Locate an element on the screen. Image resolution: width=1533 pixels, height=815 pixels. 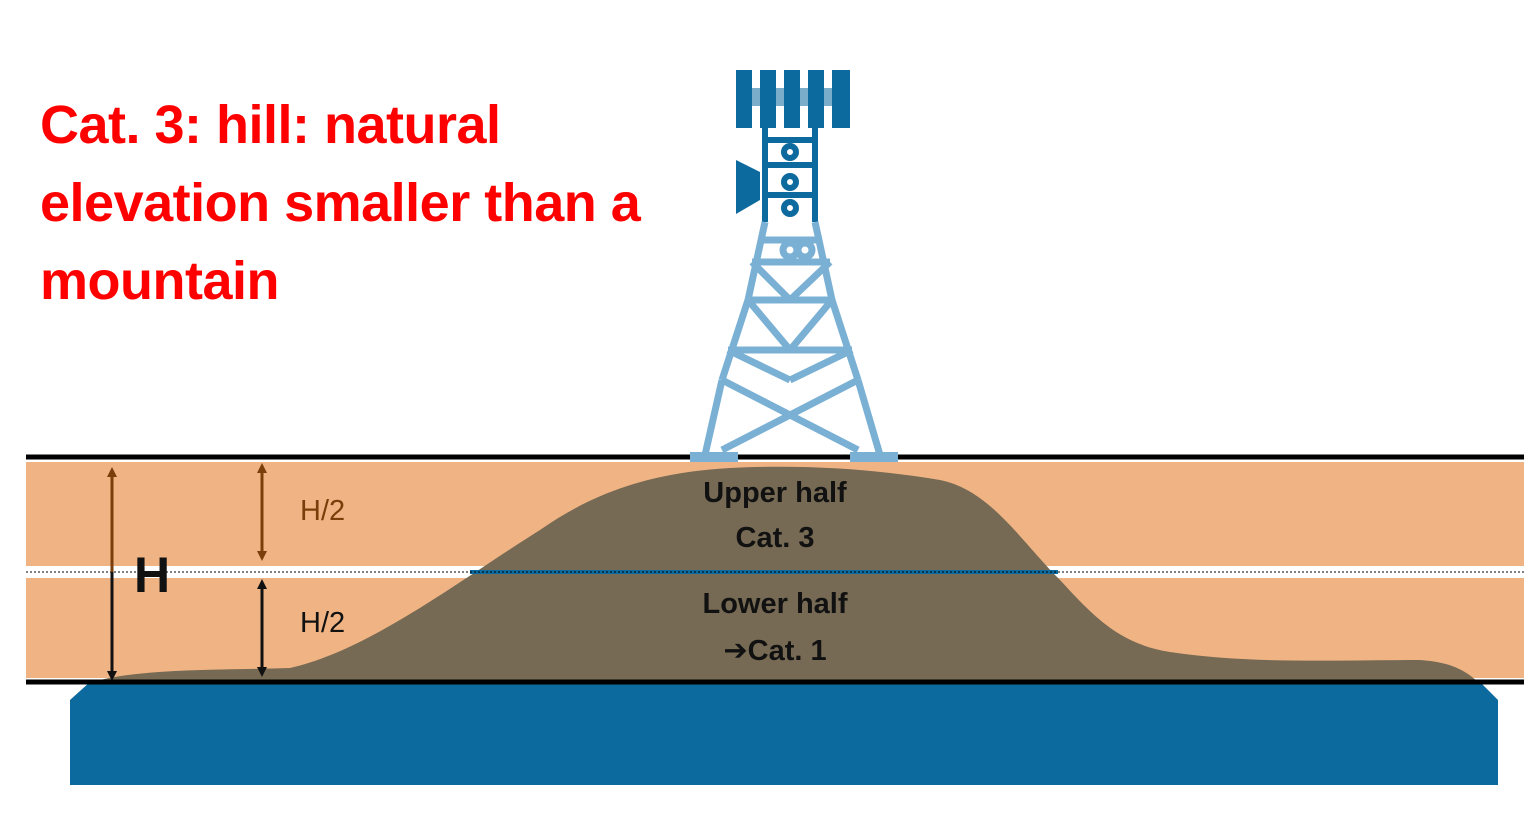
arrow-icon: ➔ is located at coordinates (735, 651).